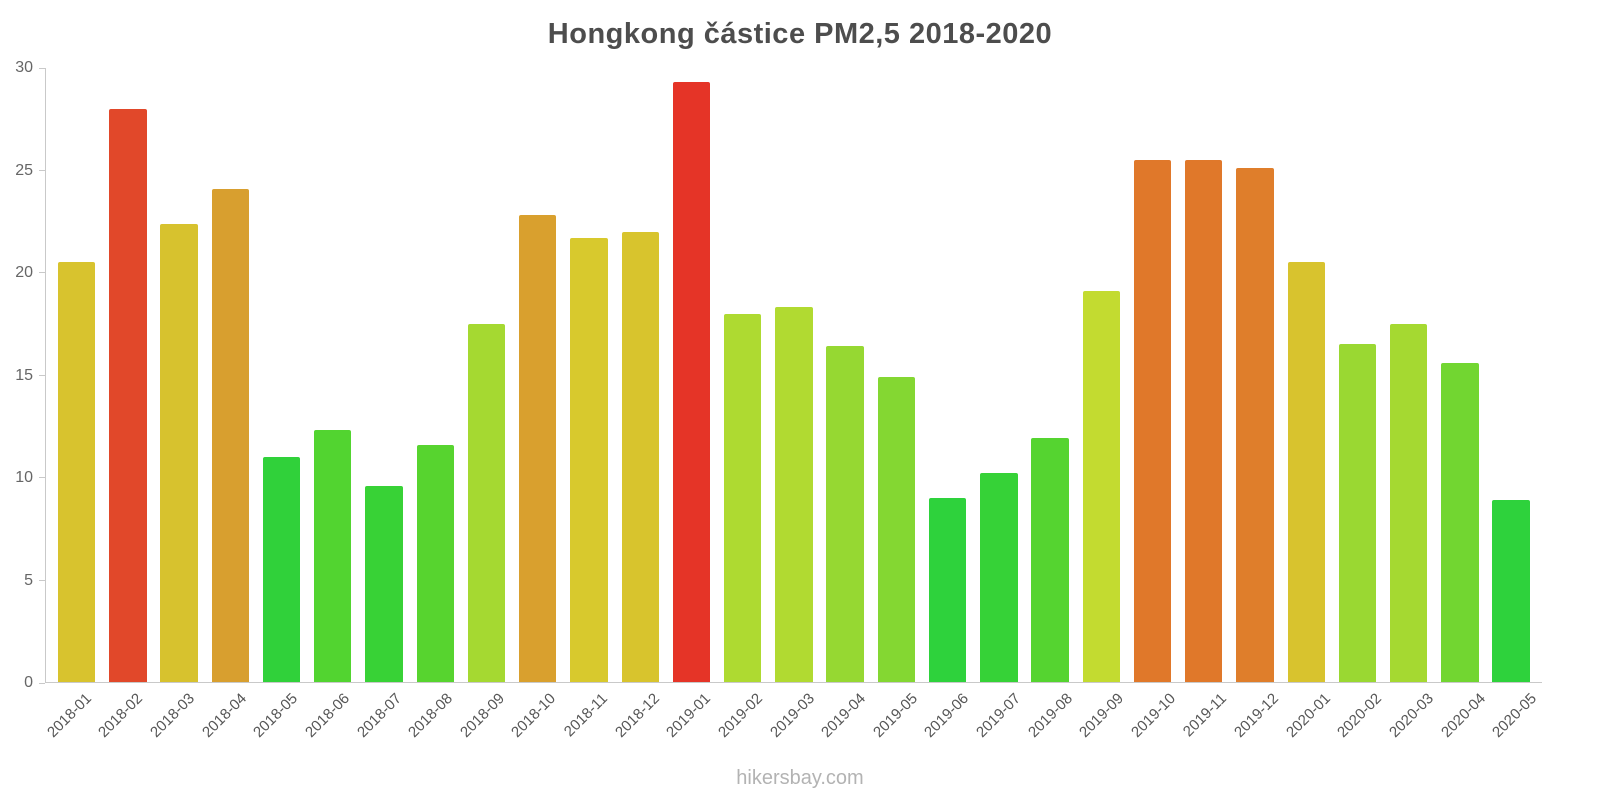  I want to click on y-tick-label: 25, so click(24, 170).